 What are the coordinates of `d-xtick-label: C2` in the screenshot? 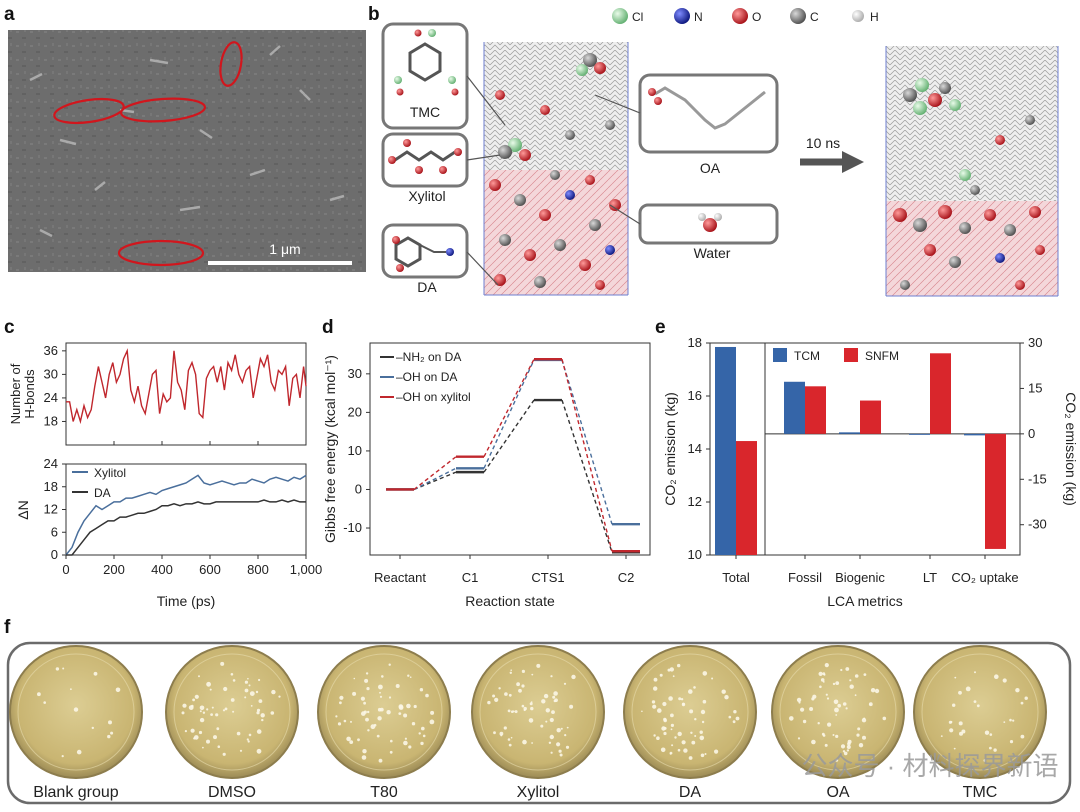 It's located at (626, 577).